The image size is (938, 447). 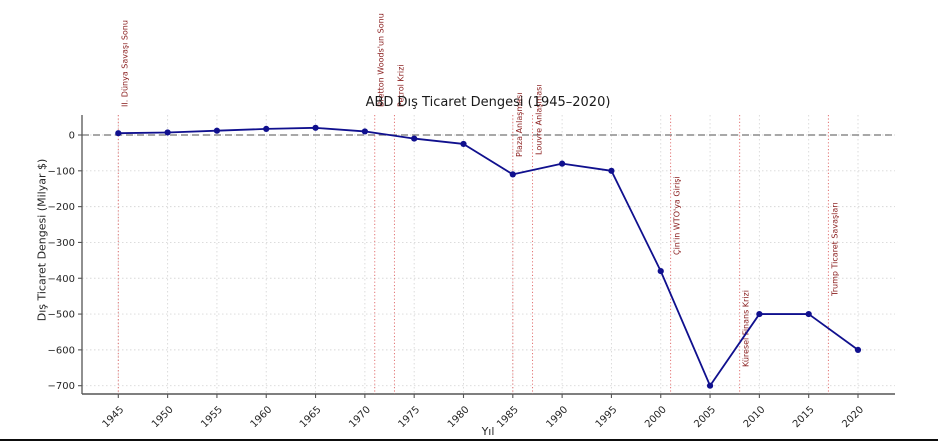 I want to click on event-label: Plaza Anlaşması, so click(x=519, y=124).